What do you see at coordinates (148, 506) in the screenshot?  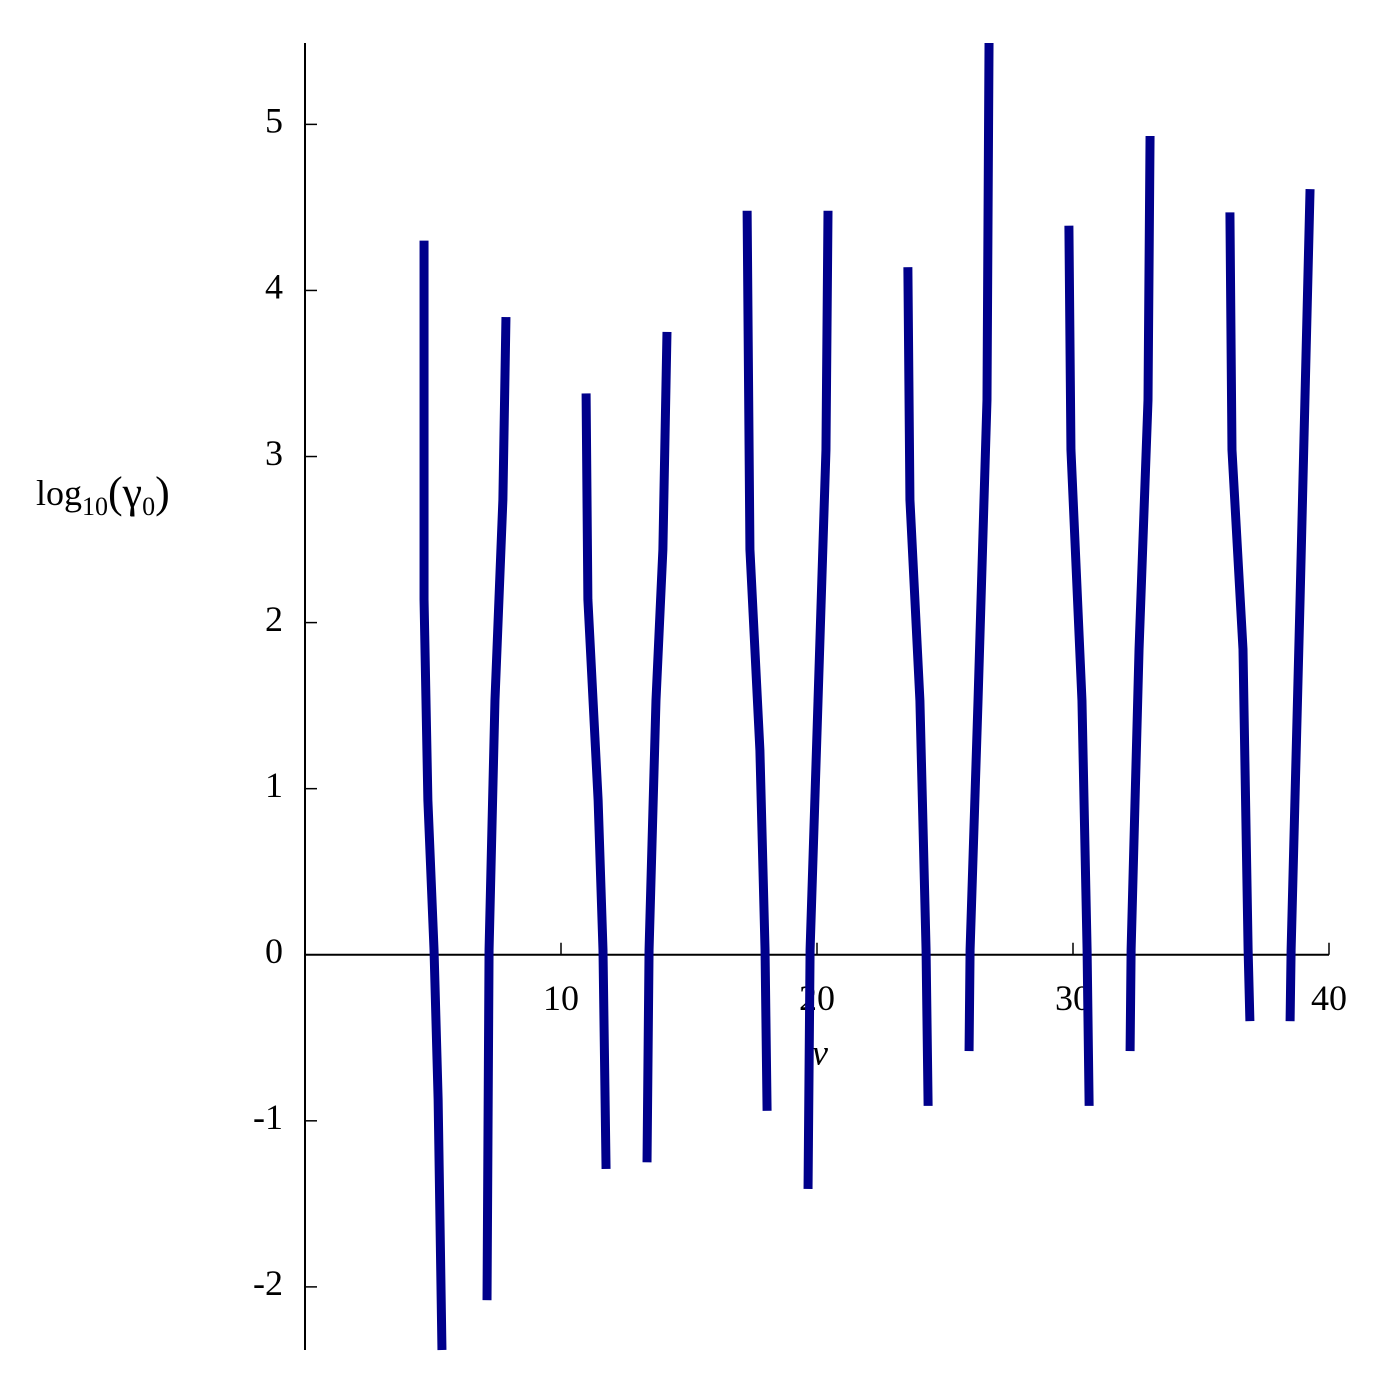 I see `y-label-sub: 0` at bounding box center [148, 506].